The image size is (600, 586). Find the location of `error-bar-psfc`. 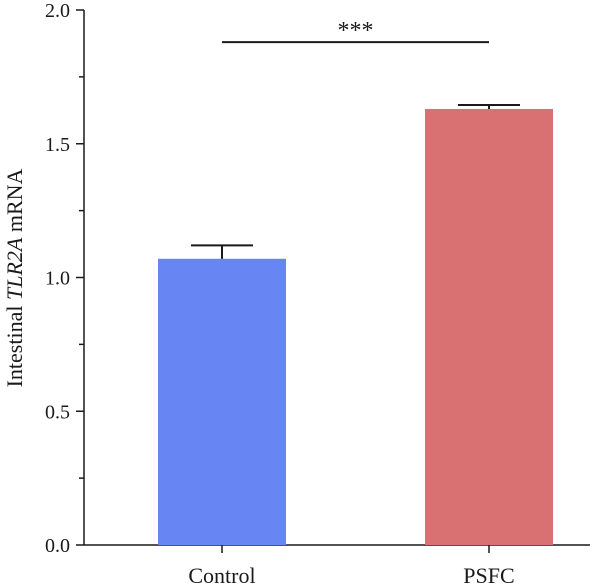

error-bar-psfc is located at coordinates (489, 106).